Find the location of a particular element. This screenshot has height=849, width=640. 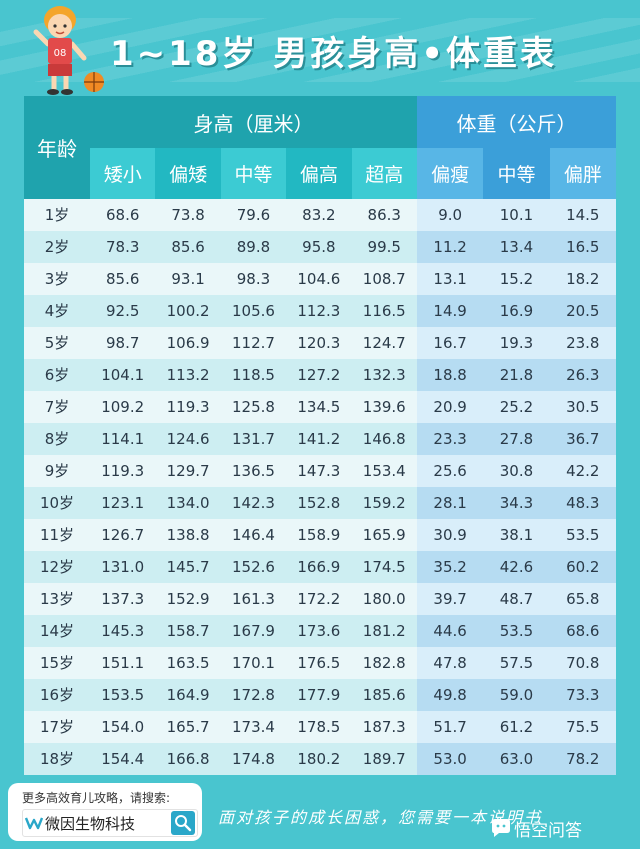

weight-cell: 73.3 is located at coordinates (582, 695).